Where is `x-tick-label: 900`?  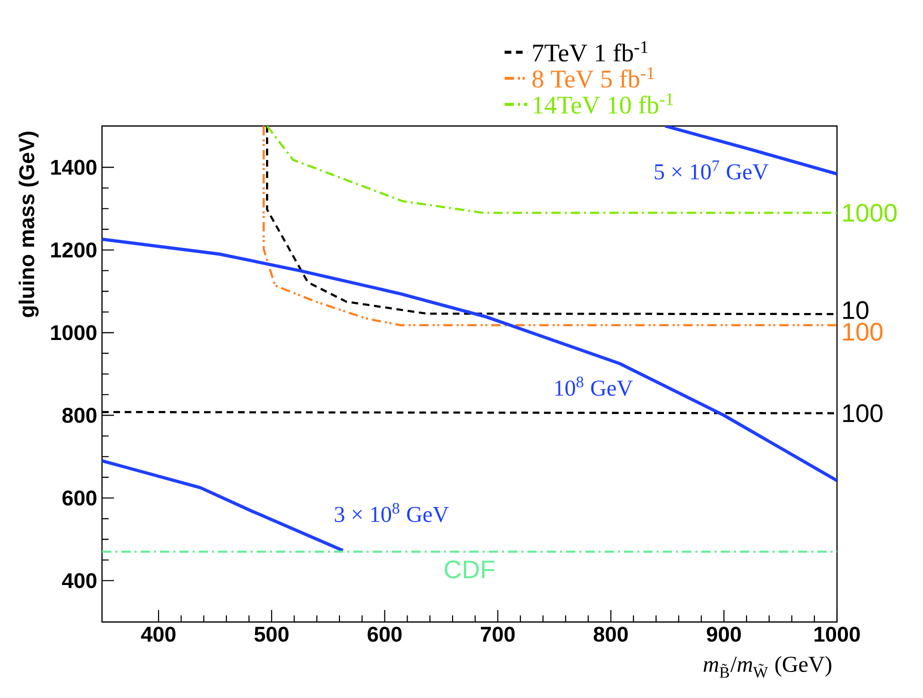
x-tick-label: 900 is located at coordinates (723, 634).